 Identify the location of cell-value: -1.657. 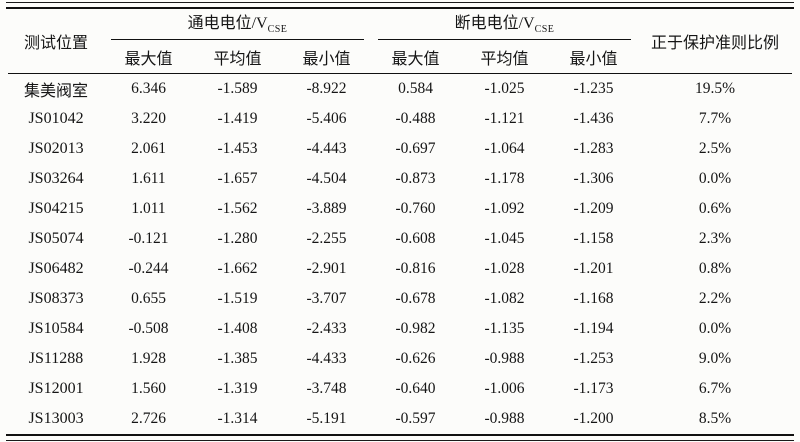
(237, 179).